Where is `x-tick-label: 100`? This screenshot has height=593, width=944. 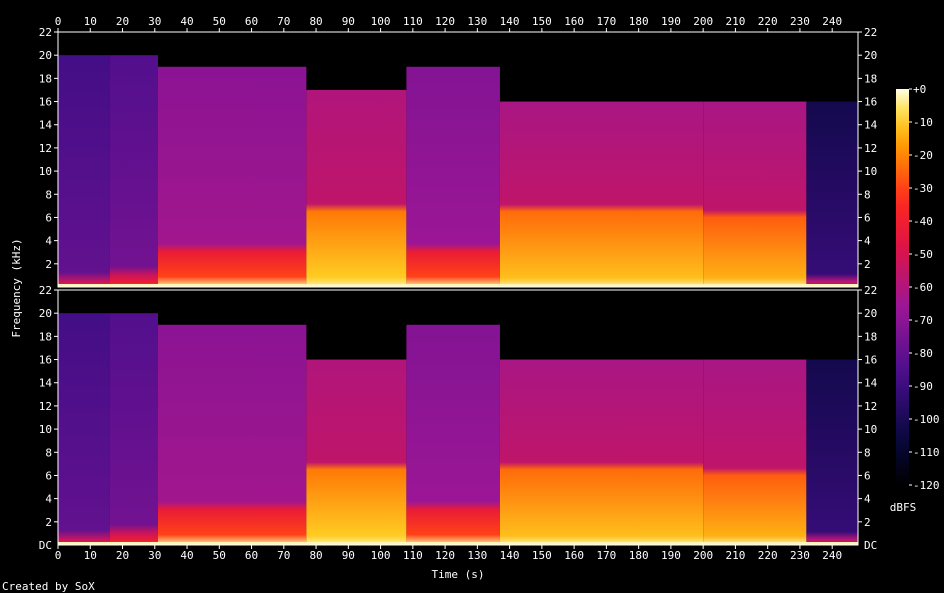
x-tick-label: 100 is located at coordinates (381, 555).